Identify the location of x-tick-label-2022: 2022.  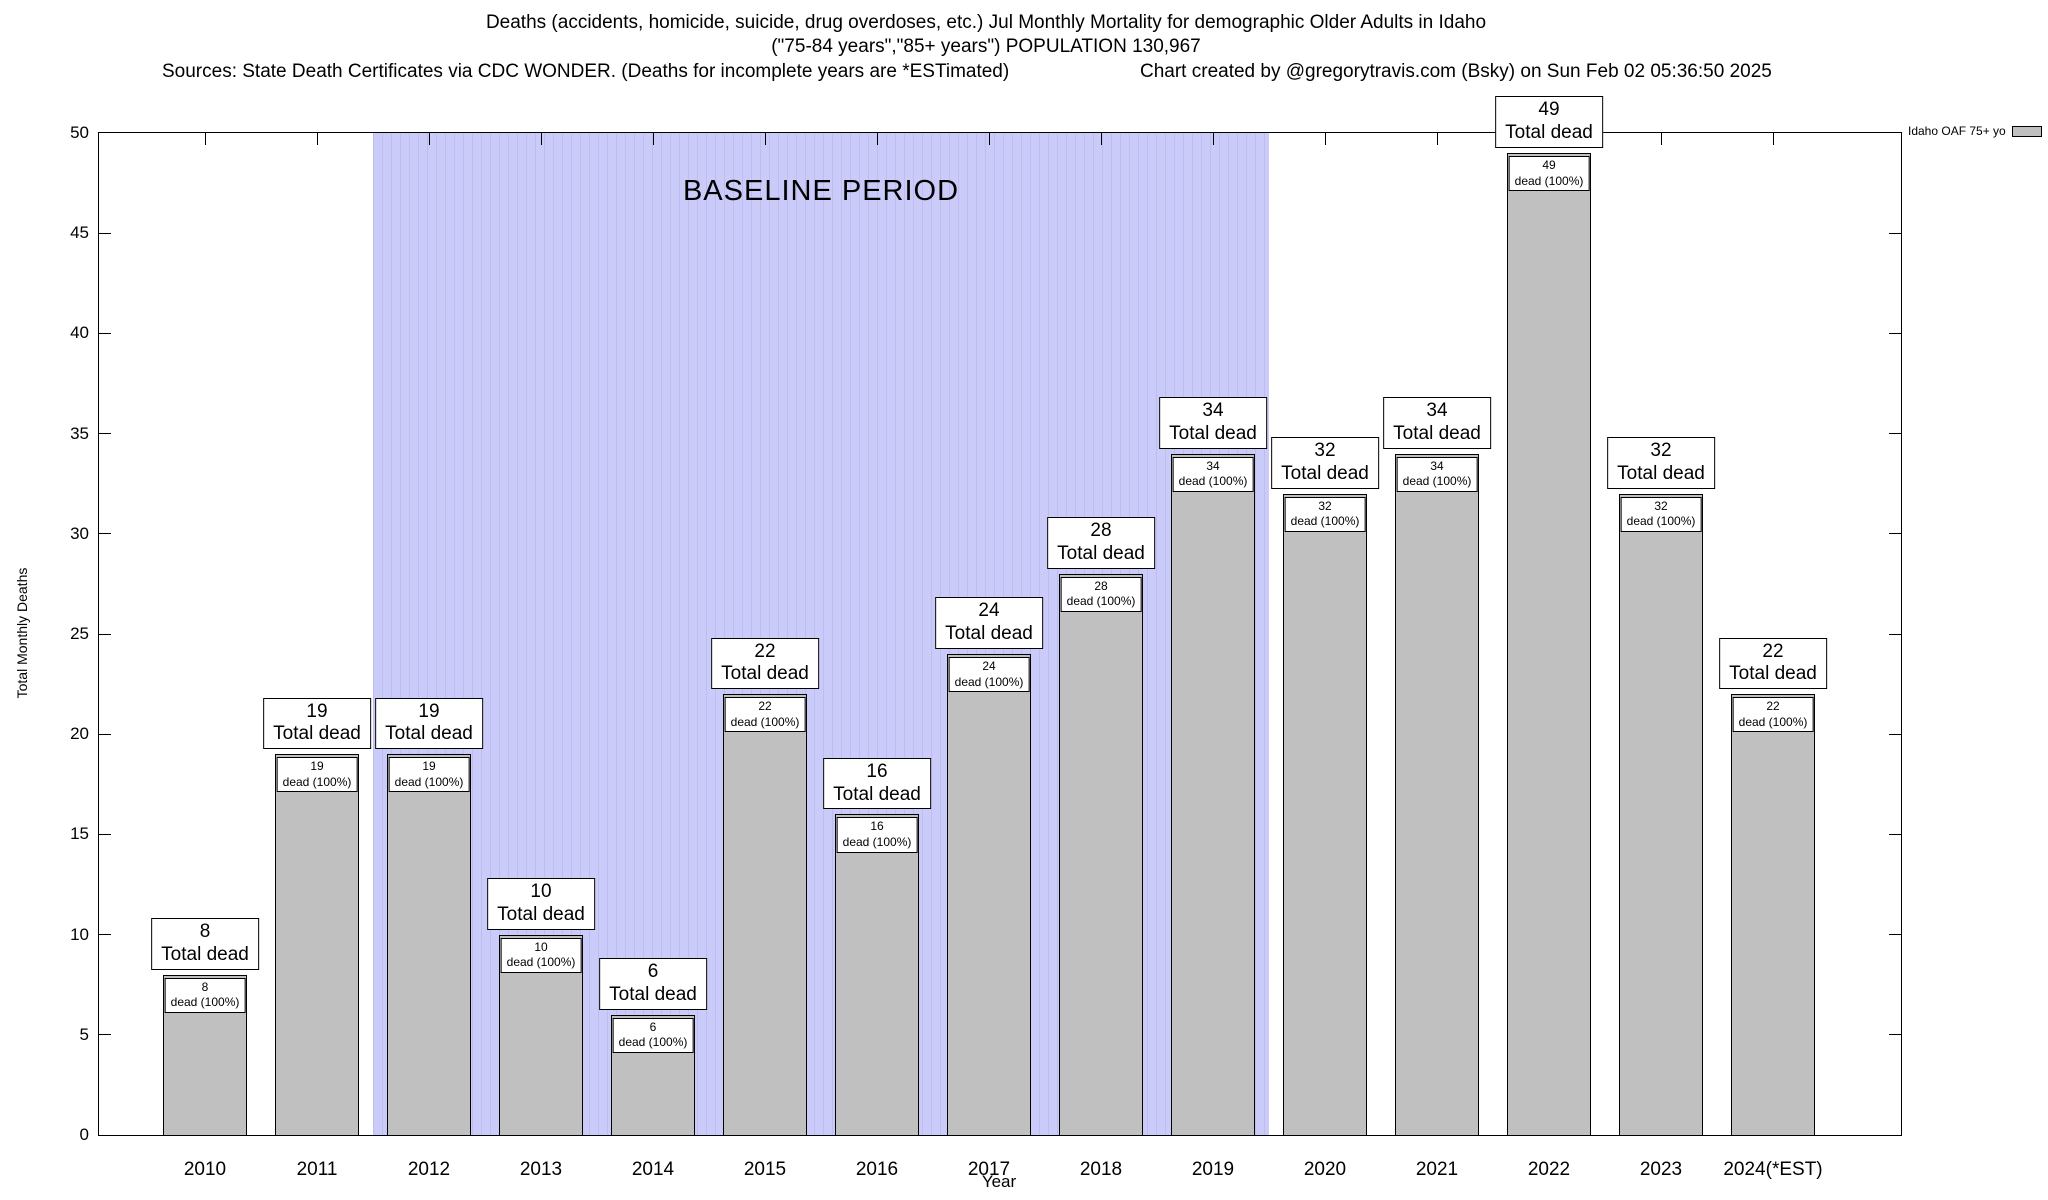
(1549, 1169).